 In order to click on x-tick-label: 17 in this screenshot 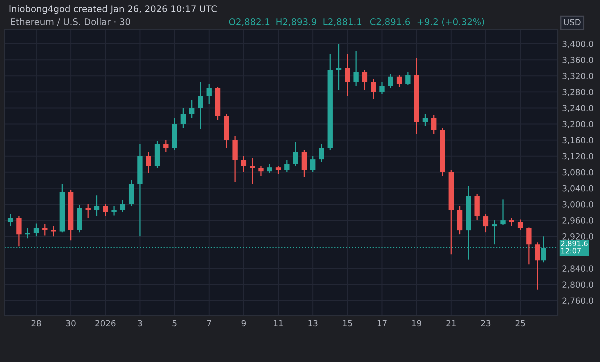, I will do `click(382, 323)`.